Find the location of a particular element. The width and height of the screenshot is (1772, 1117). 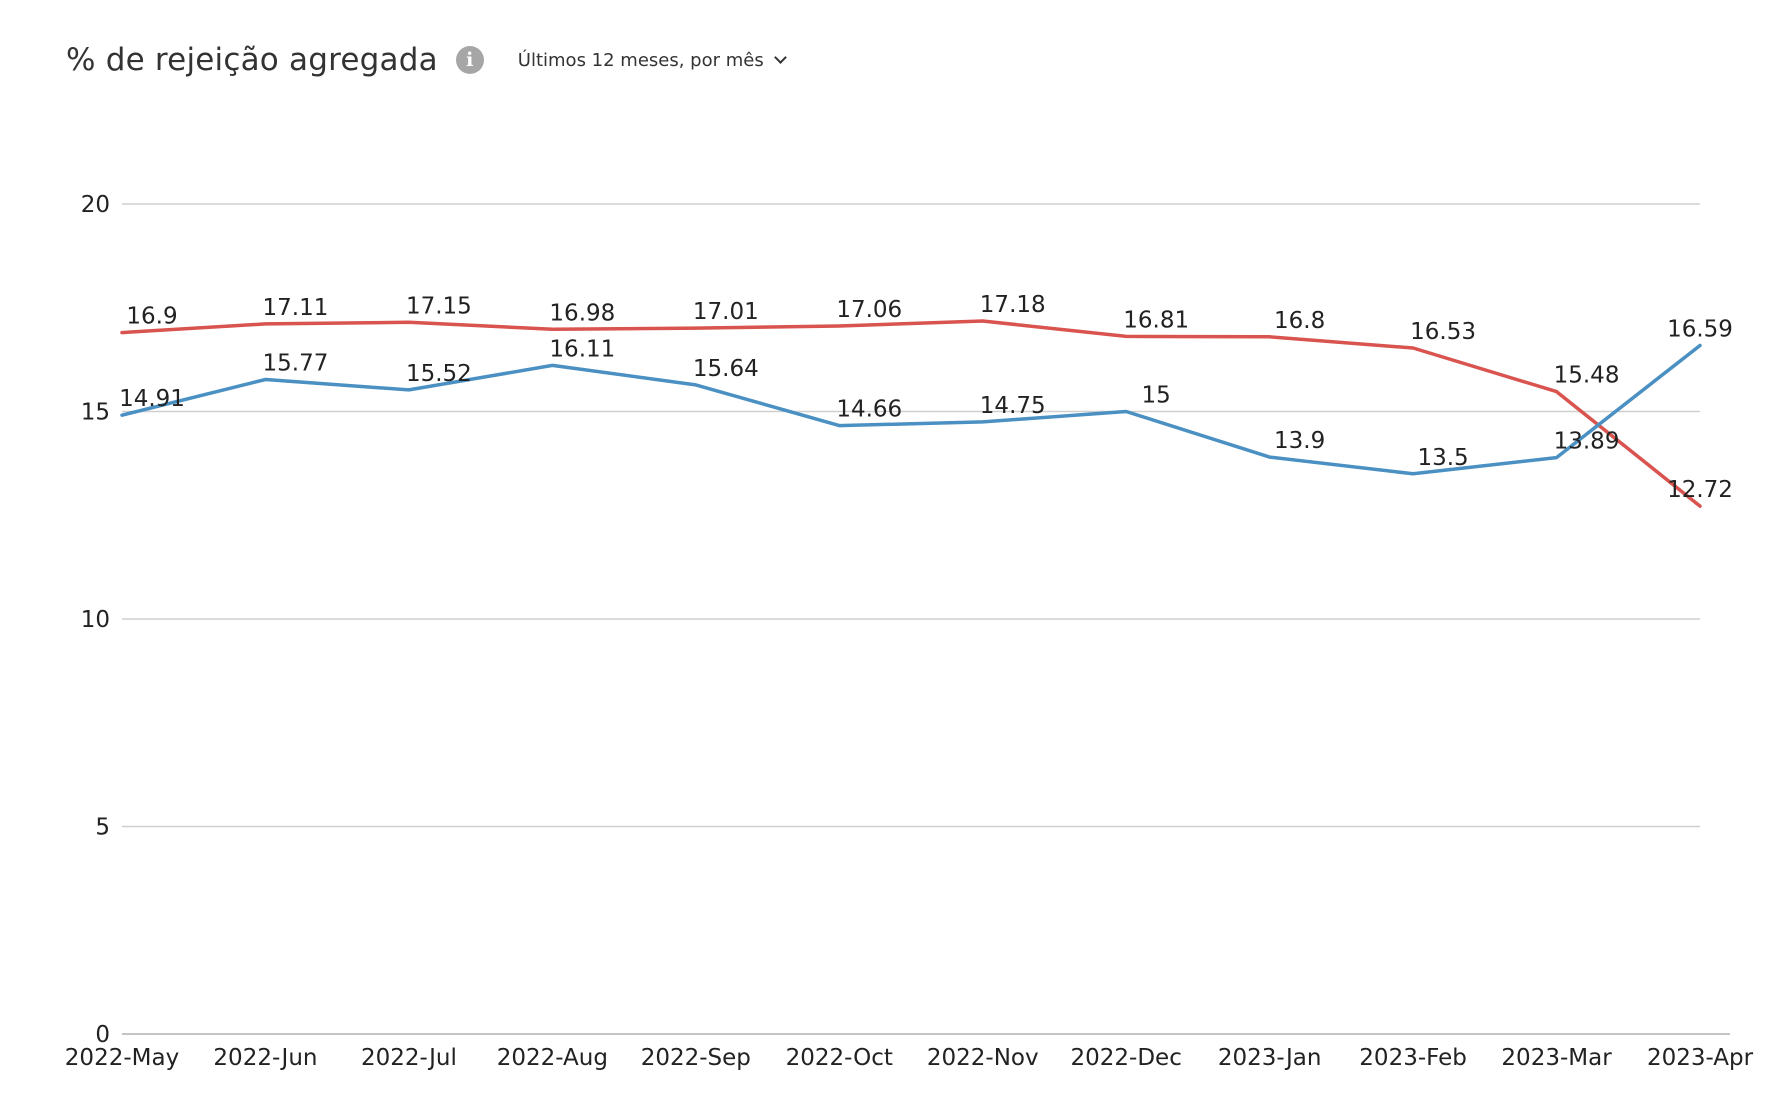

x-tick-label: 2023-Jan is located at coordinates (1270, 1058).